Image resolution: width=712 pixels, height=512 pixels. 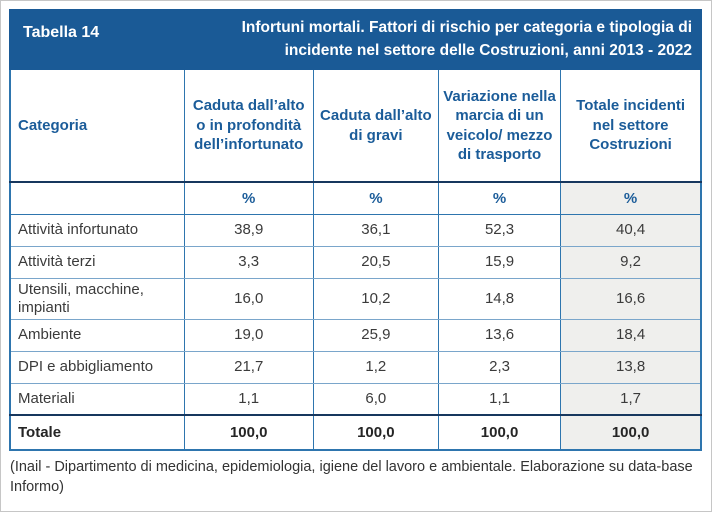 I want to click on value-cell: 15,9, so click(x=499, y=262).